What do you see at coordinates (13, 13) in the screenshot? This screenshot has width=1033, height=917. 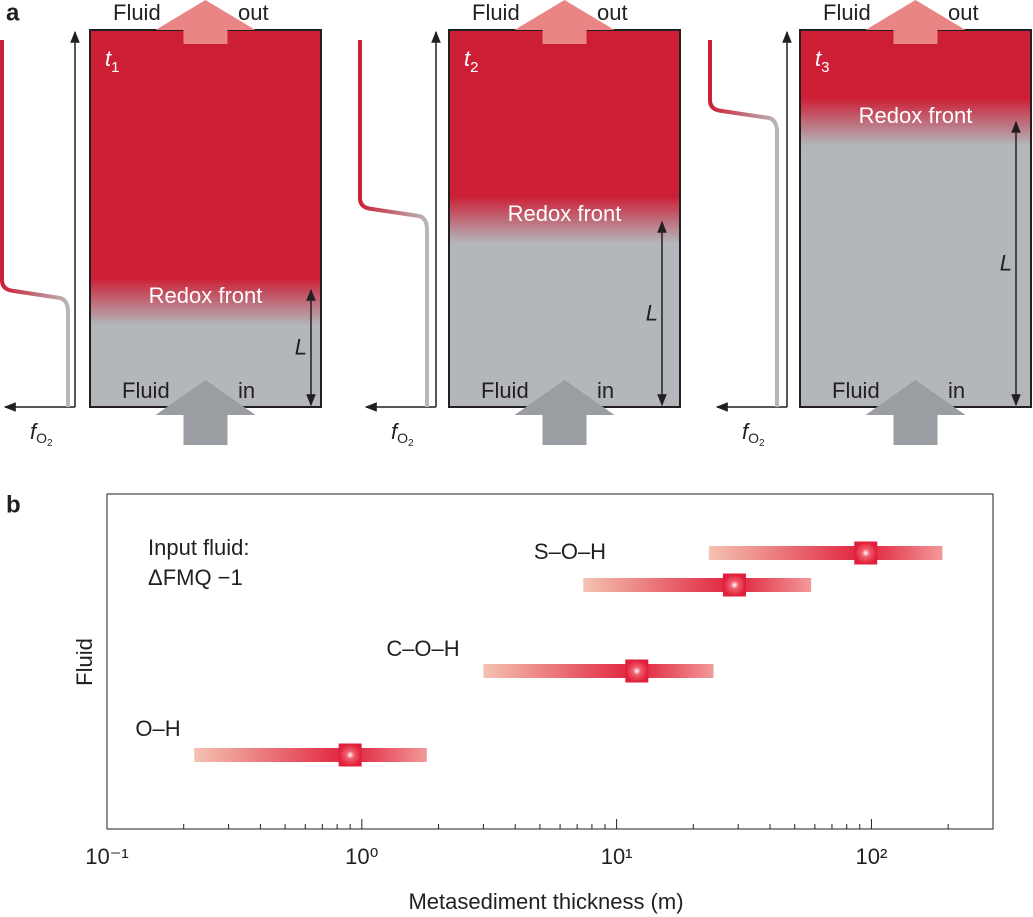 I see `panel-label: a` at bounding box center [13, 13].